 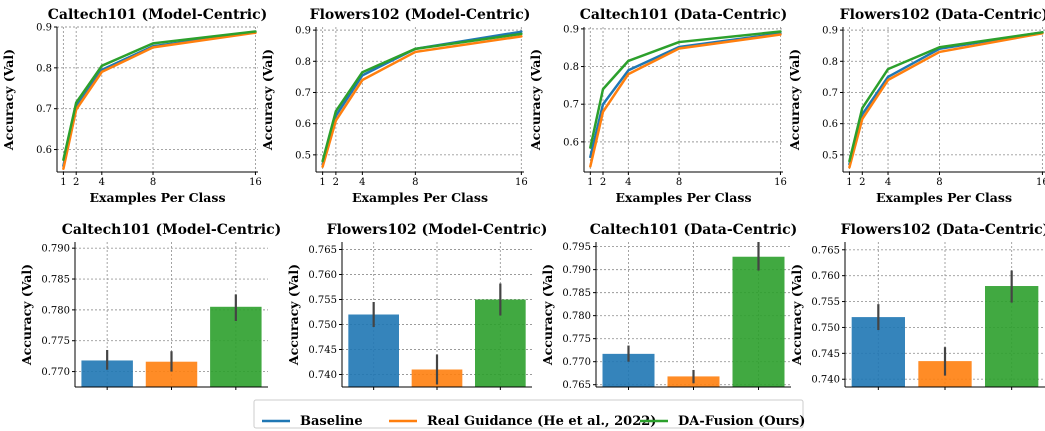 What do you see at coordinates (541, 421) in the screenshot?
I see `legend-label-real-guidance: Real Guidance (He et al., 2022)` at bounding box center [541, 421].